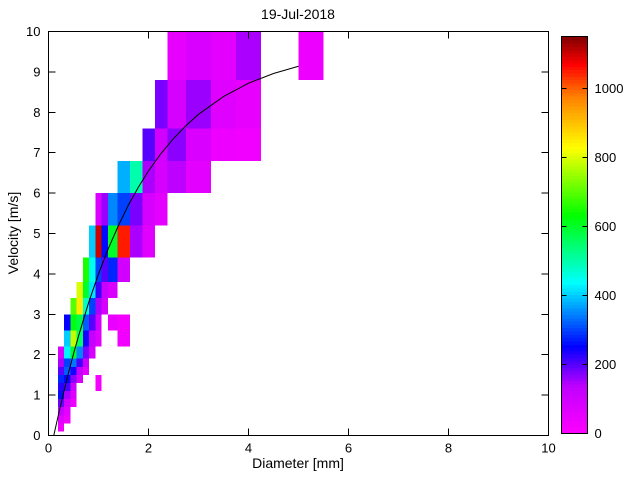 The height and width of the screenshot is (480, 640). Describe the element at coordinates (598, 433) in the screenshot. I see `colorbar-tick-label: 0` at that location.